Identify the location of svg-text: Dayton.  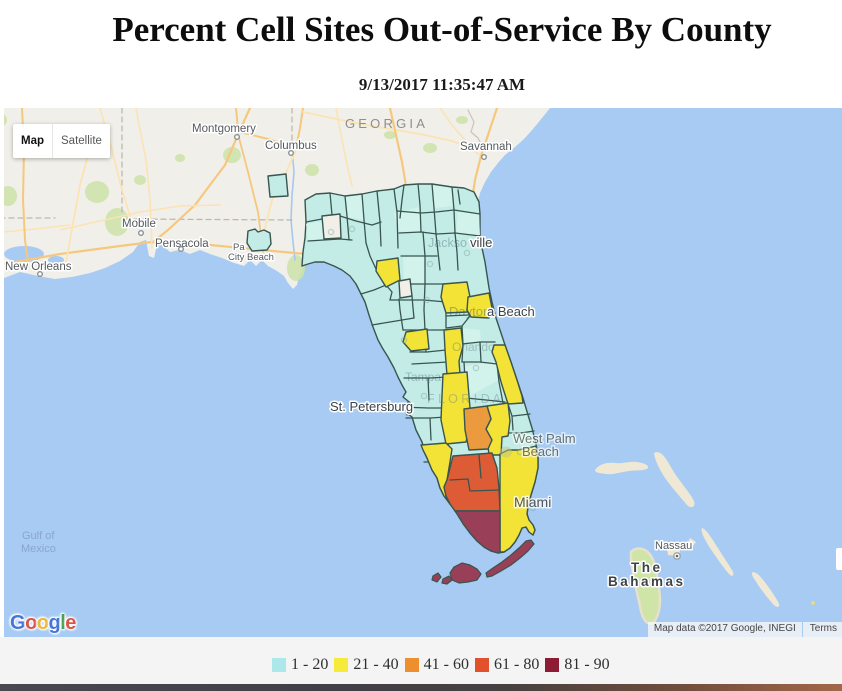
(469, 311).